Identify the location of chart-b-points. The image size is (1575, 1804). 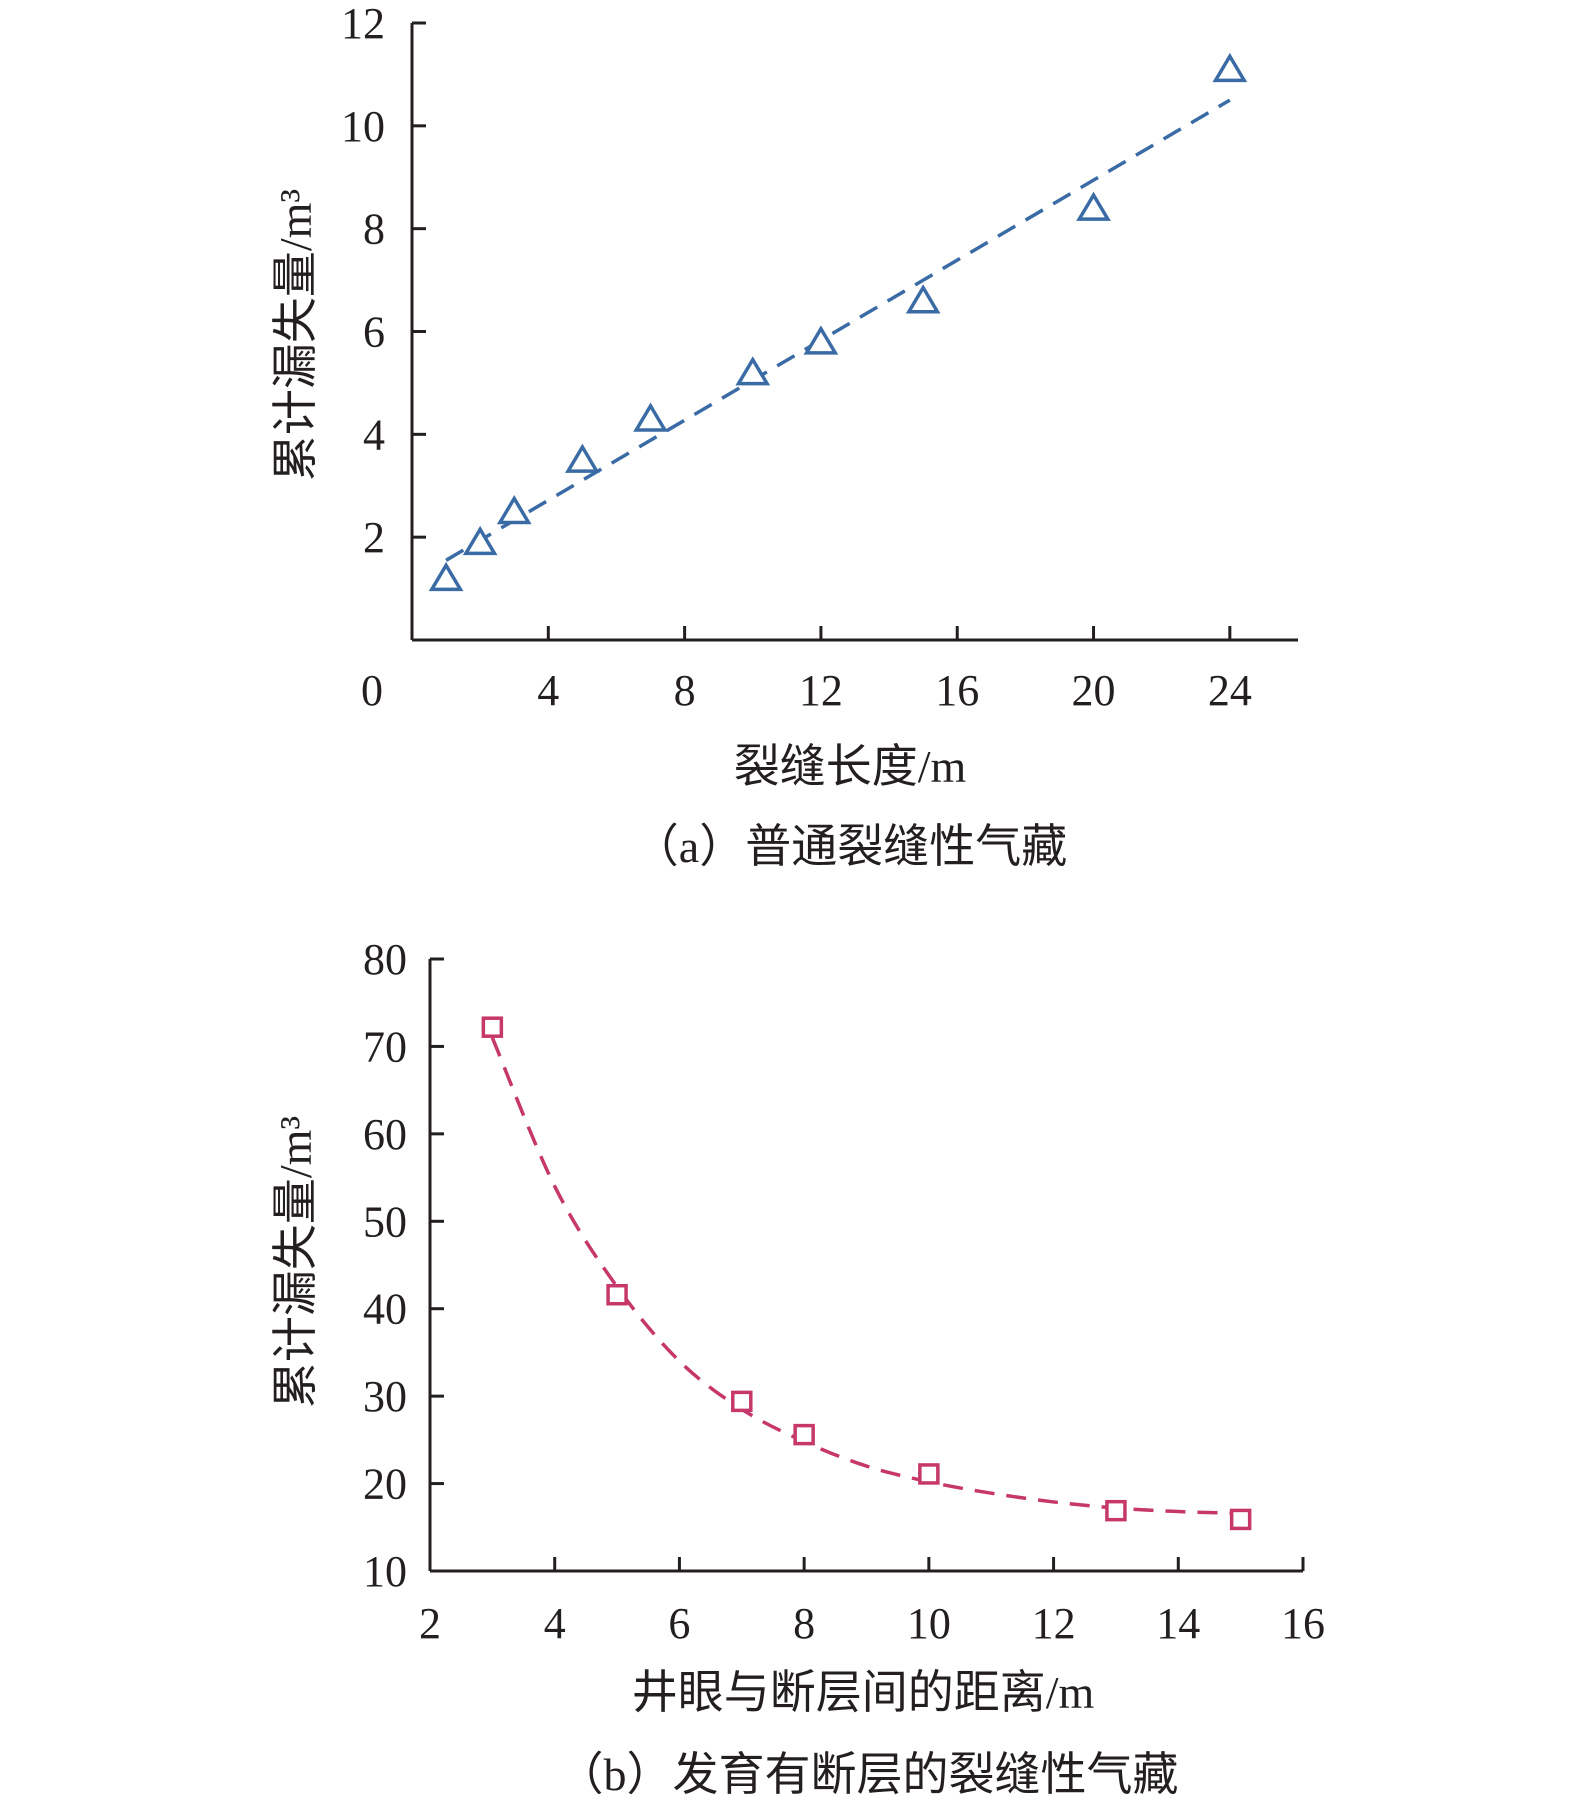
(866, 1273).